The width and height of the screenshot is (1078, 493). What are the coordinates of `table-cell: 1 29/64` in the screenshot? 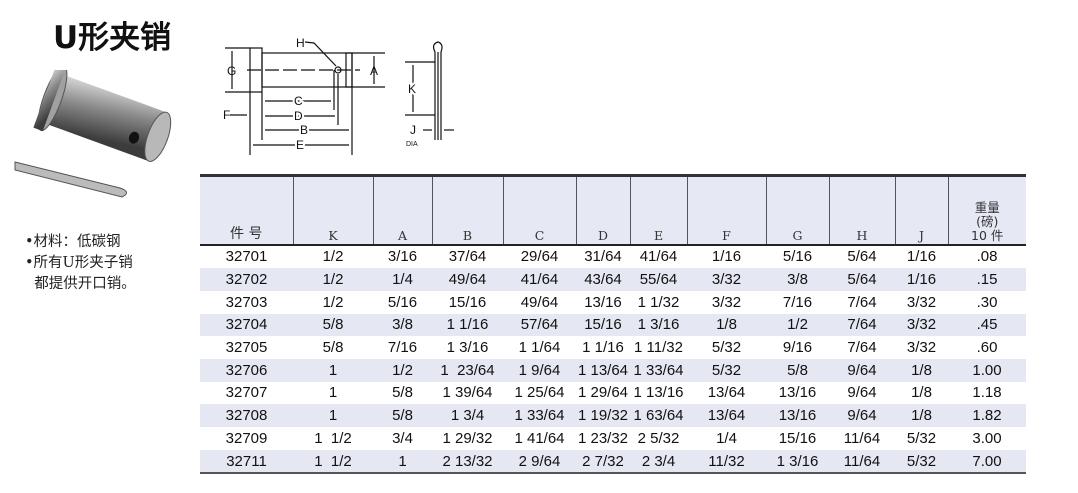 It's located at (603, 393).